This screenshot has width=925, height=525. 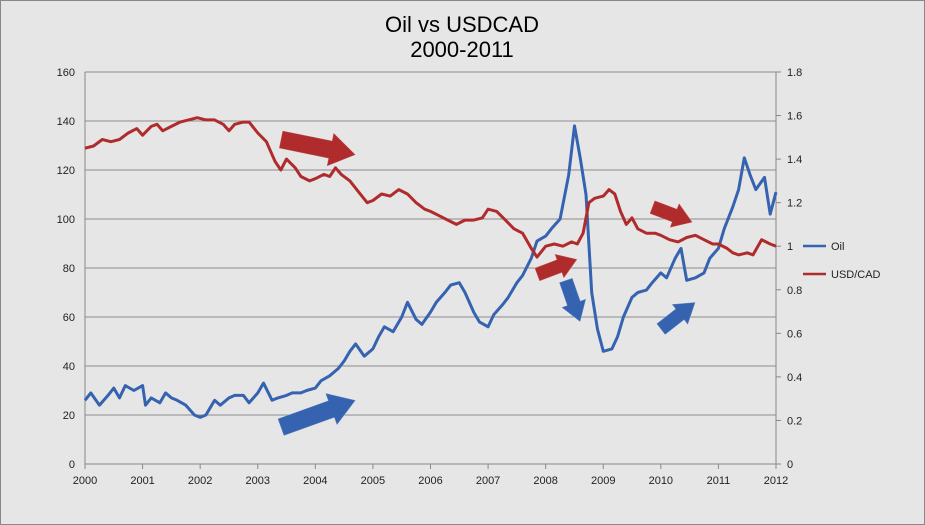 What do you see at coordinates (69, 269) in the screenshot?
I see `y-left-tick-label: 80` at bounding box center [69, 269].